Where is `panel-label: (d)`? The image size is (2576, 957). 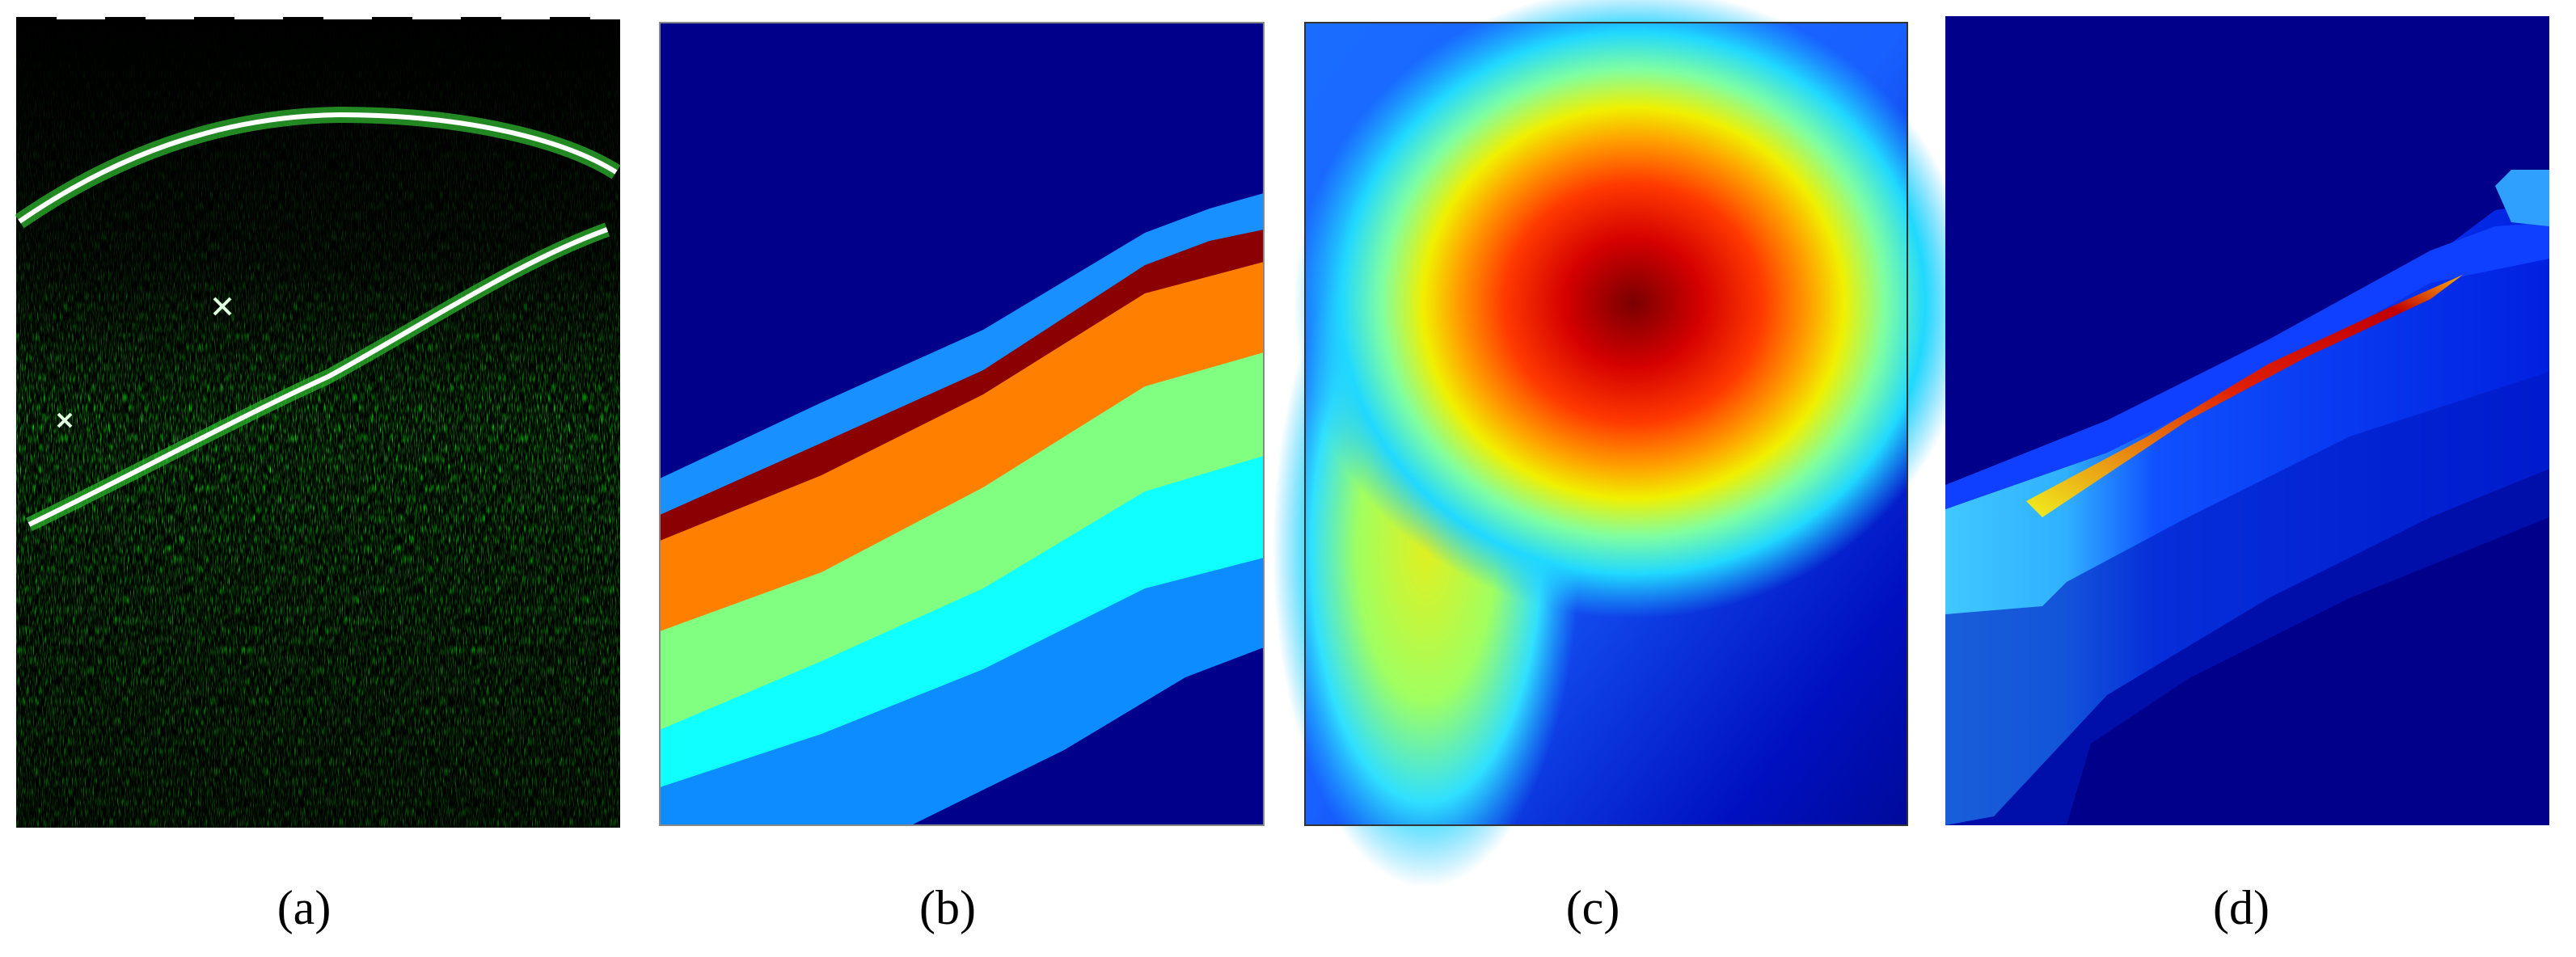 panel-label: (d) is located at coordinates (2241, 907).